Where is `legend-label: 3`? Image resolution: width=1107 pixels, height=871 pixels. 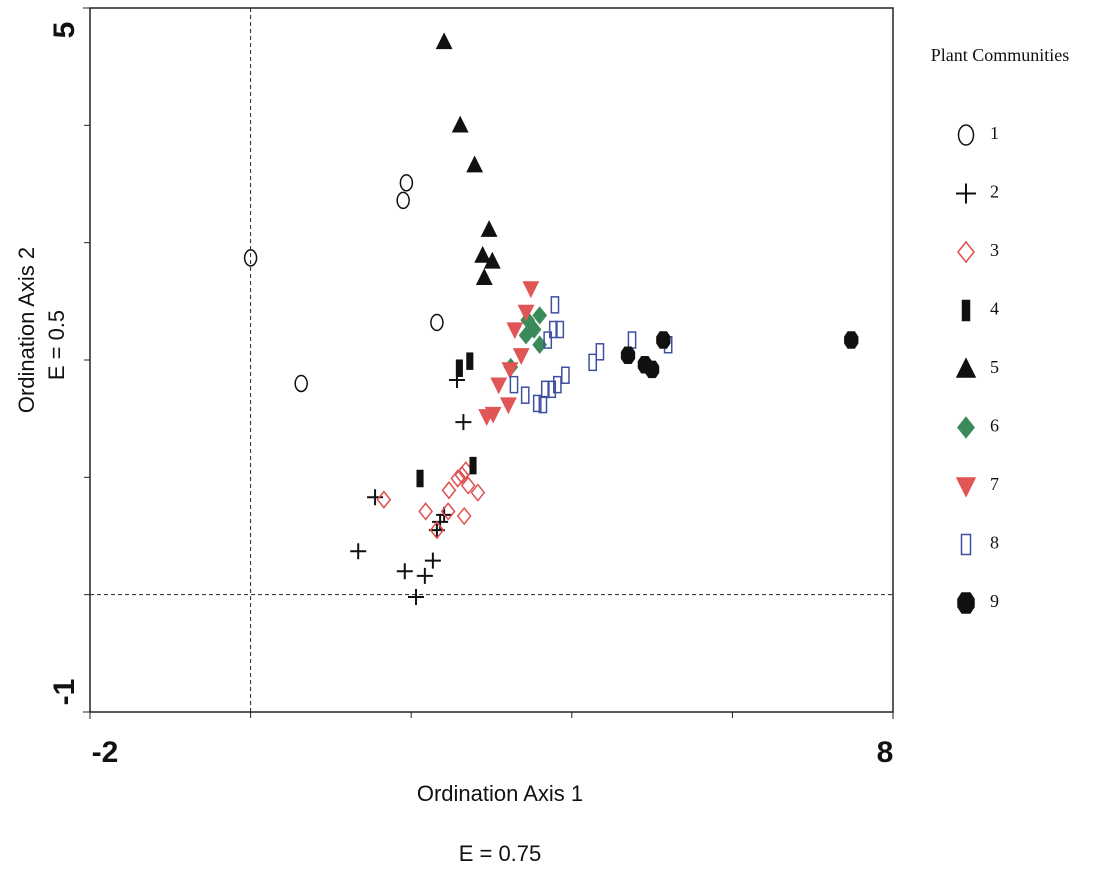 legend-label: 3 is located at coordinates (994, 250).